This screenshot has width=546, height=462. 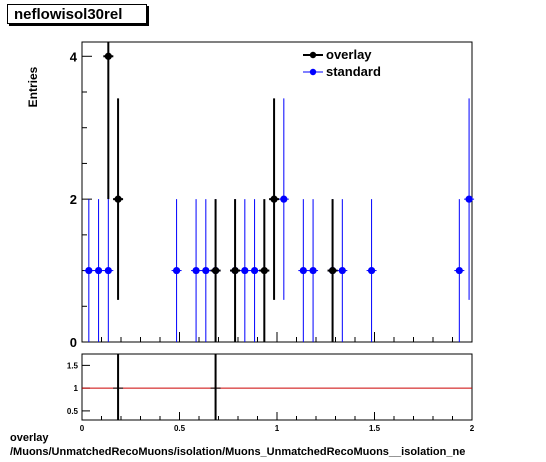 What do you see at coordinates (353, 71) in the screenshot?
I see `legend-label-standard: standard` at bounding box center [353, 71].